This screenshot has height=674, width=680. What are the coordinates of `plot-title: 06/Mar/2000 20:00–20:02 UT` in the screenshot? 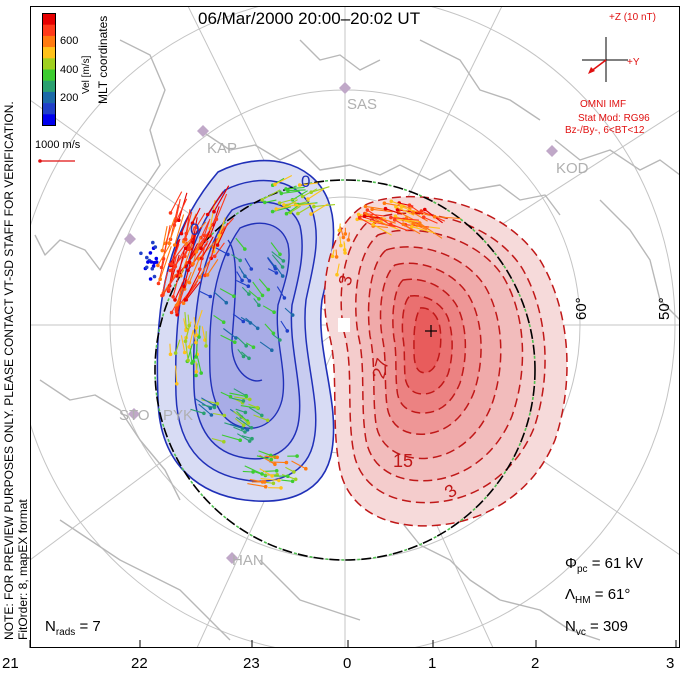 It's located at (309, 18).